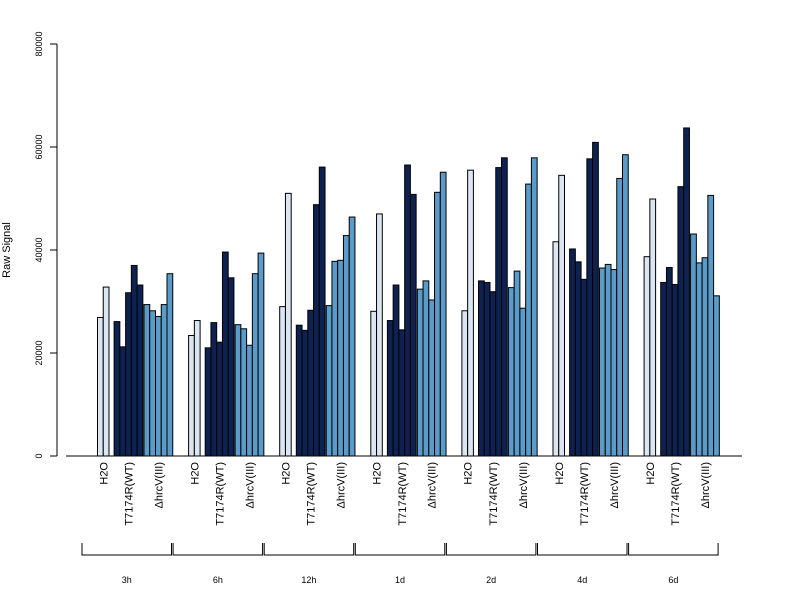 The image size is (800, 600). What do you see at coordinates (582, 580) in the screenshot?
I see `time-group-label: 4d` at bounding box center [582, 580].